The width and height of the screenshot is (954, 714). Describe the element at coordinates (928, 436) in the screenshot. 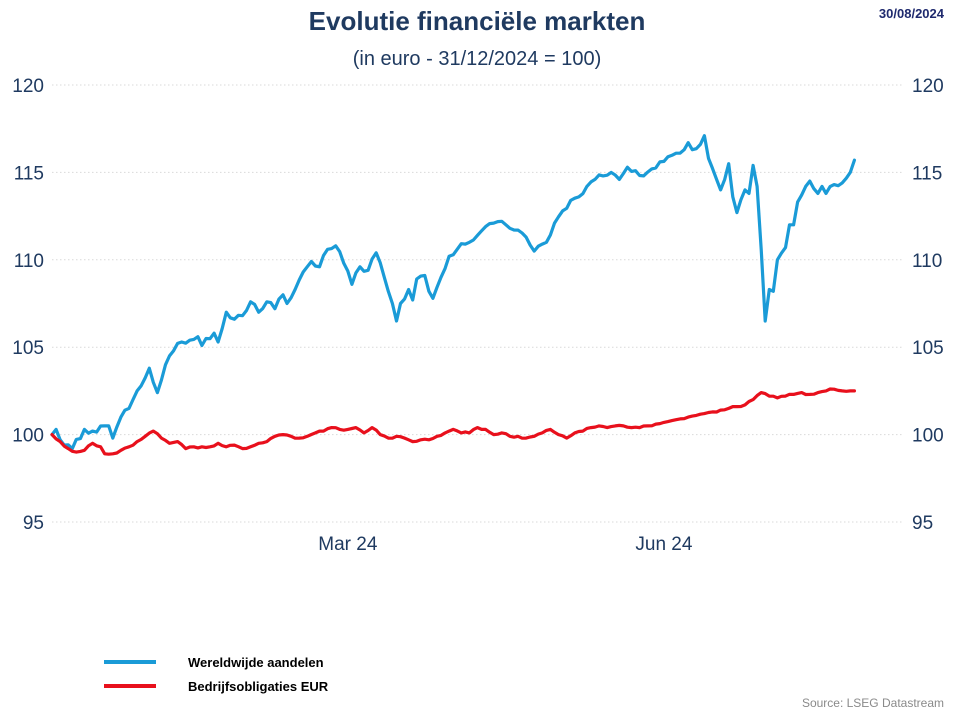

I see `y-tick-right-100: 100` at that location.